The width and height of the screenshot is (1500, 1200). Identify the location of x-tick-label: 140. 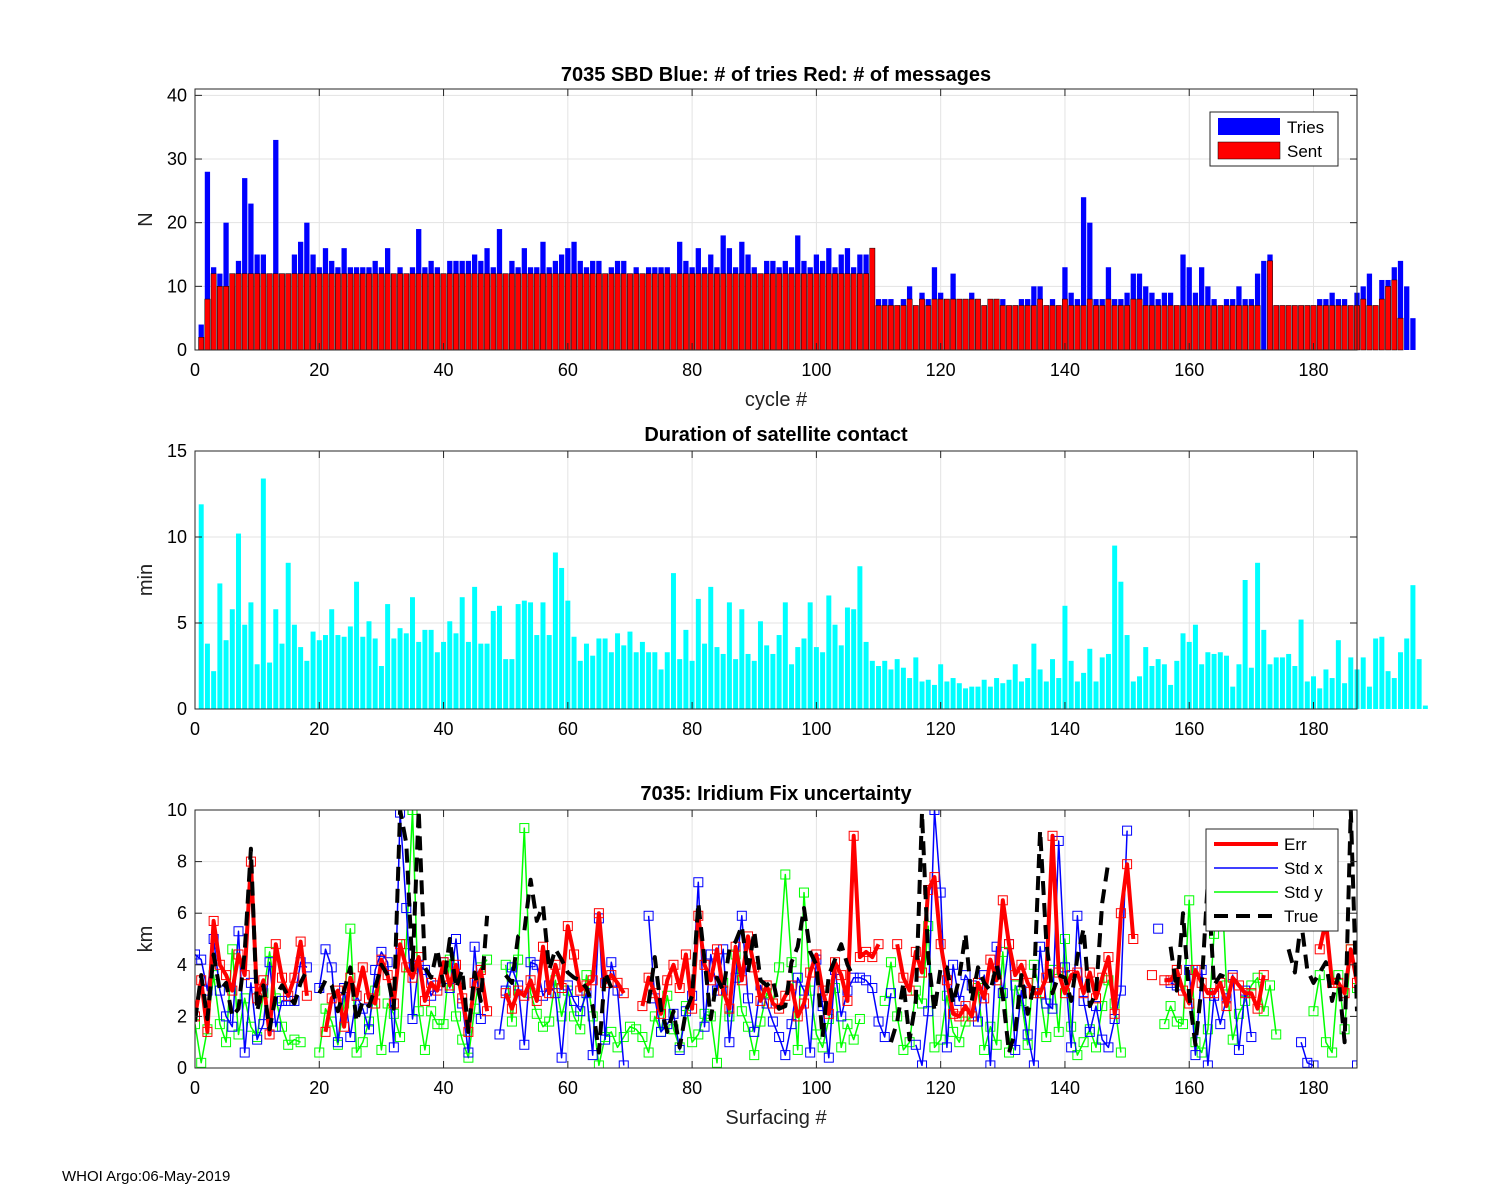
(1065, 1088).